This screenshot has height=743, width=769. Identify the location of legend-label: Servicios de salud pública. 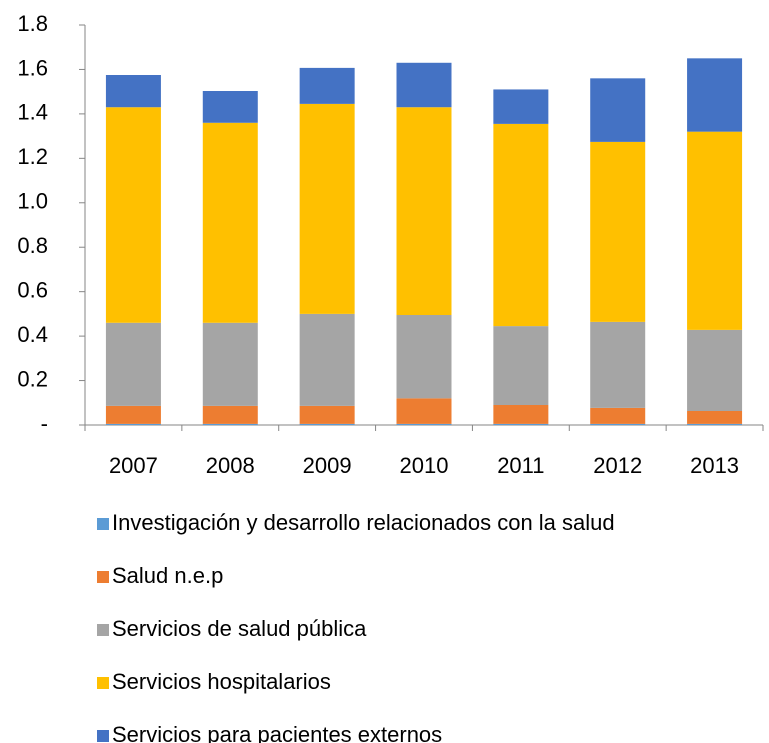
(239, 628).